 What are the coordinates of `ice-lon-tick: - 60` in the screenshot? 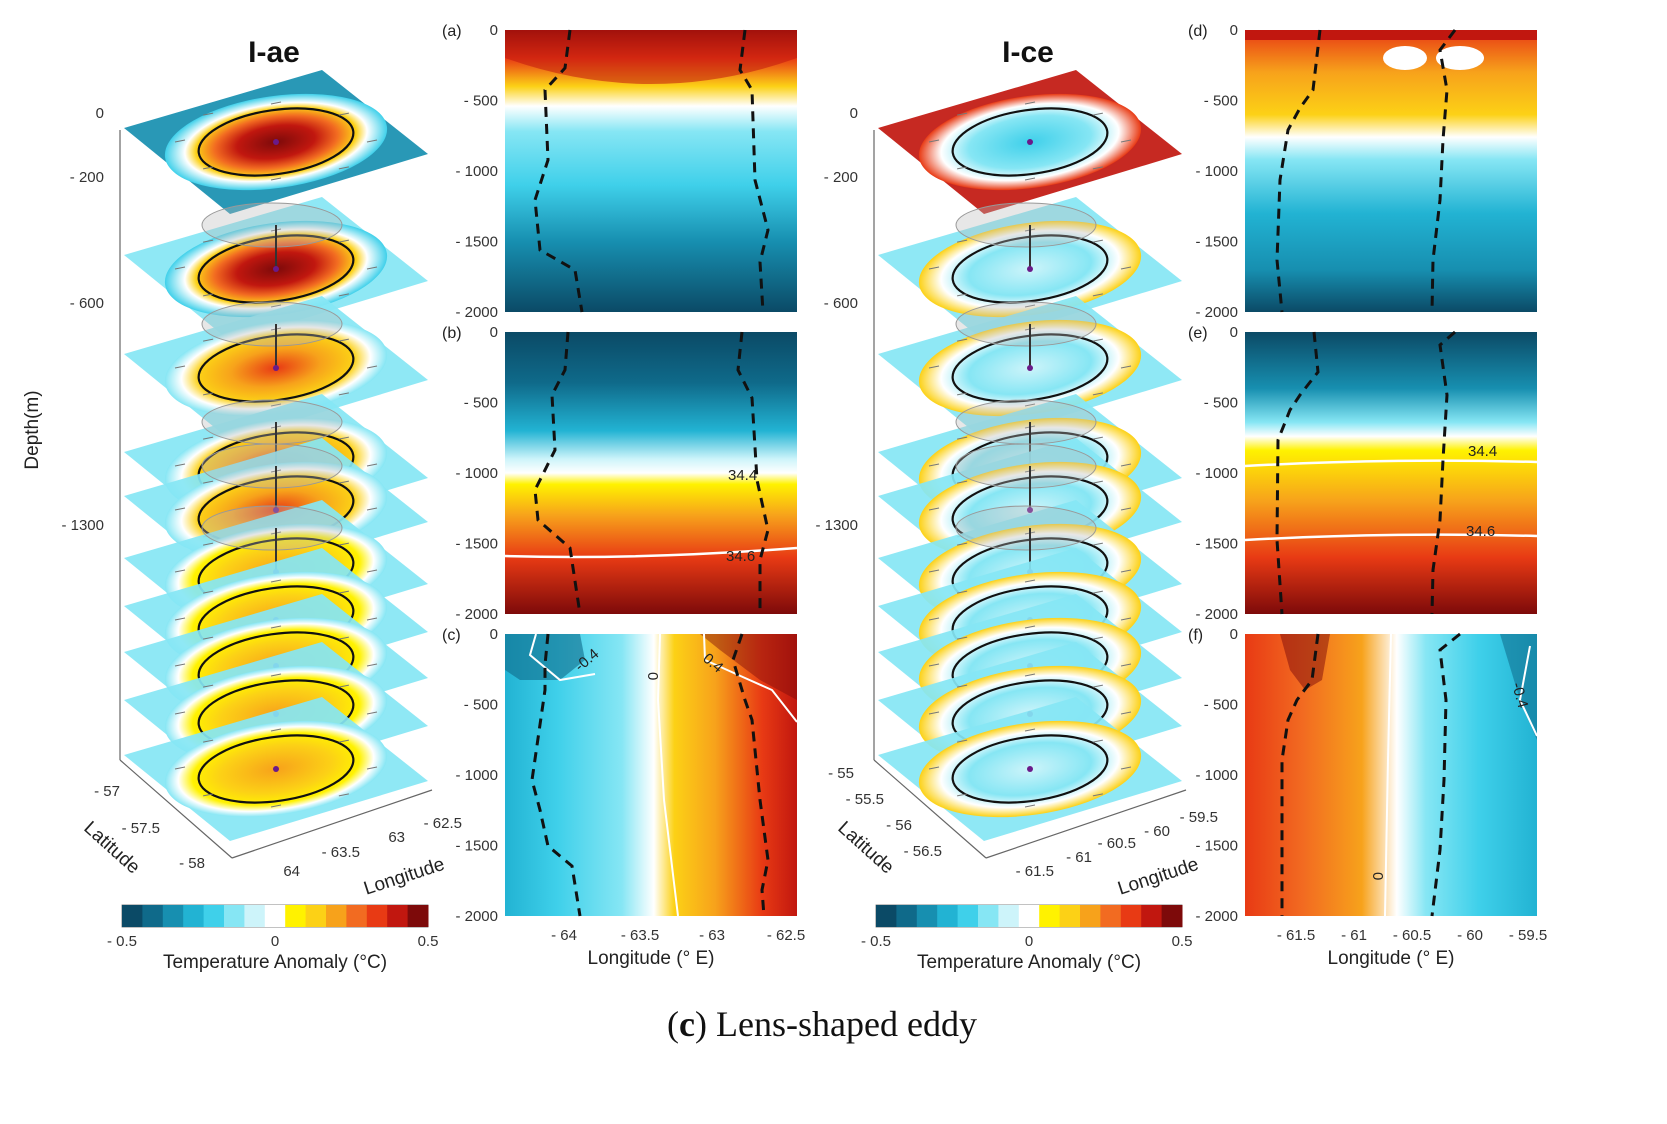 It's located at (1157, 831).